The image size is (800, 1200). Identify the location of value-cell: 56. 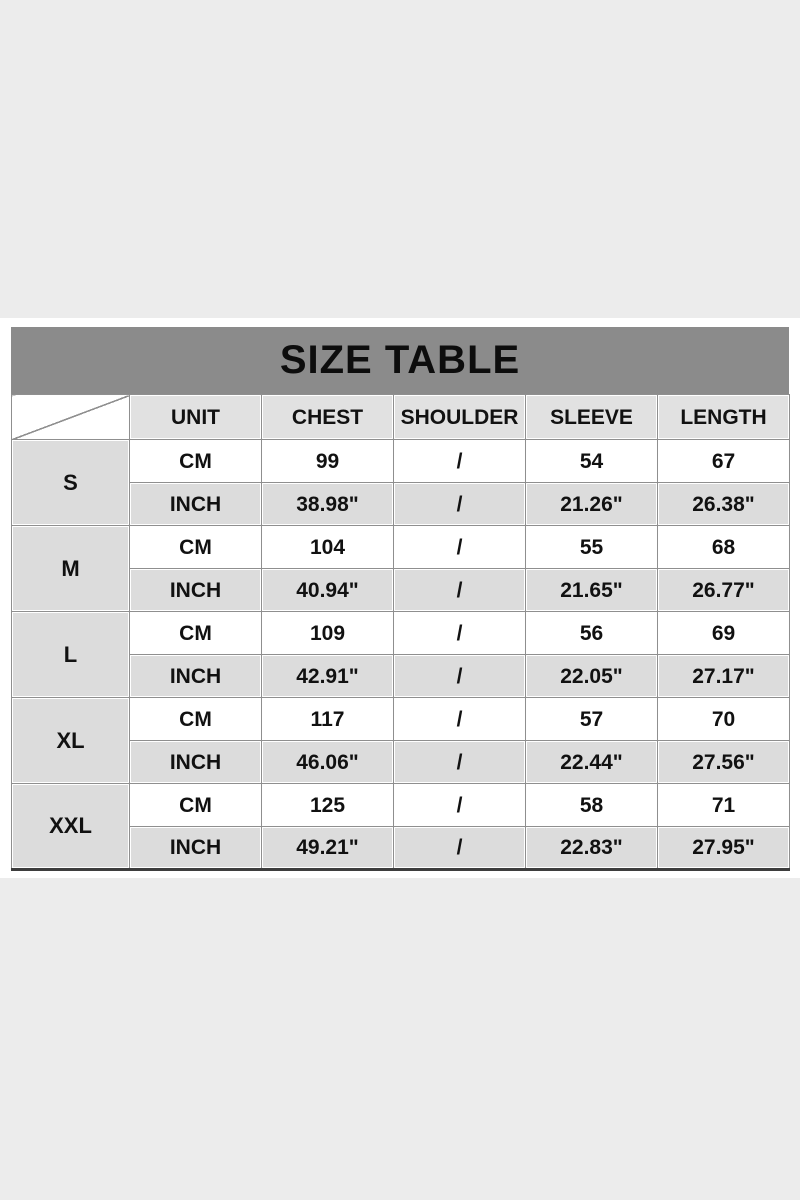
(591, 633).